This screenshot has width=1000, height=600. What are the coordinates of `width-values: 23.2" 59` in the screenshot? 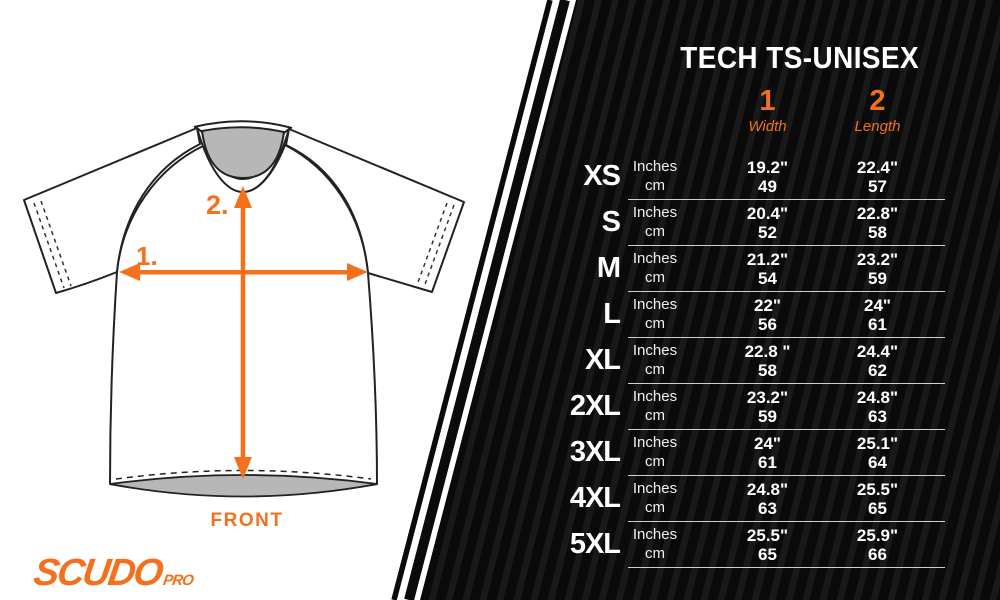 It's located at (767, 407).